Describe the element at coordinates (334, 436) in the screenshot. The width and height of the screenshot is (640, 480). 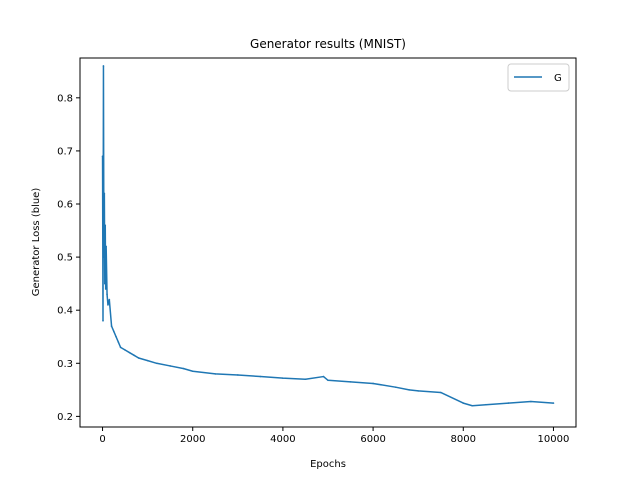
I see `x-axis: 0 2000 4000 6000 8000 10000` at that location.